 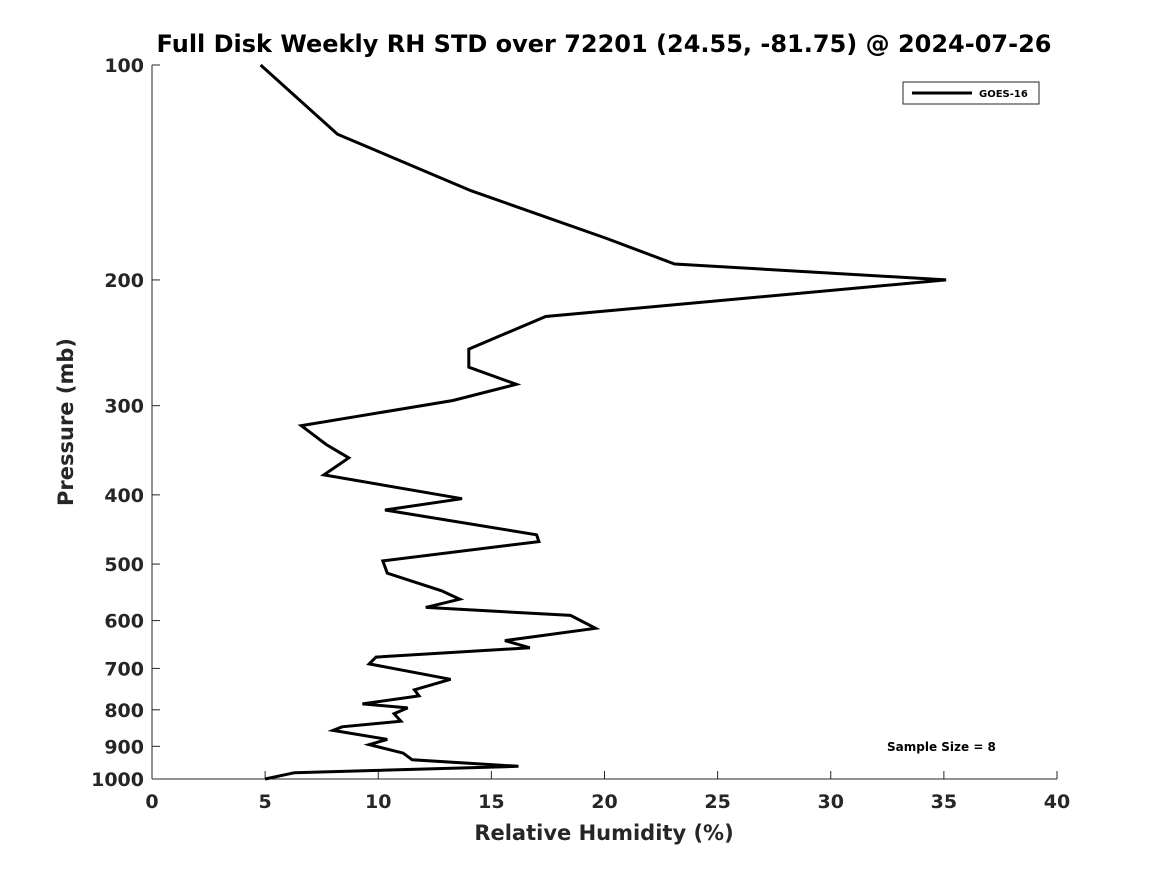 What do you see at coordinates (971, 93) in the screenshot?
I see `legend: GOES-16` at bounding box center [971, 93].